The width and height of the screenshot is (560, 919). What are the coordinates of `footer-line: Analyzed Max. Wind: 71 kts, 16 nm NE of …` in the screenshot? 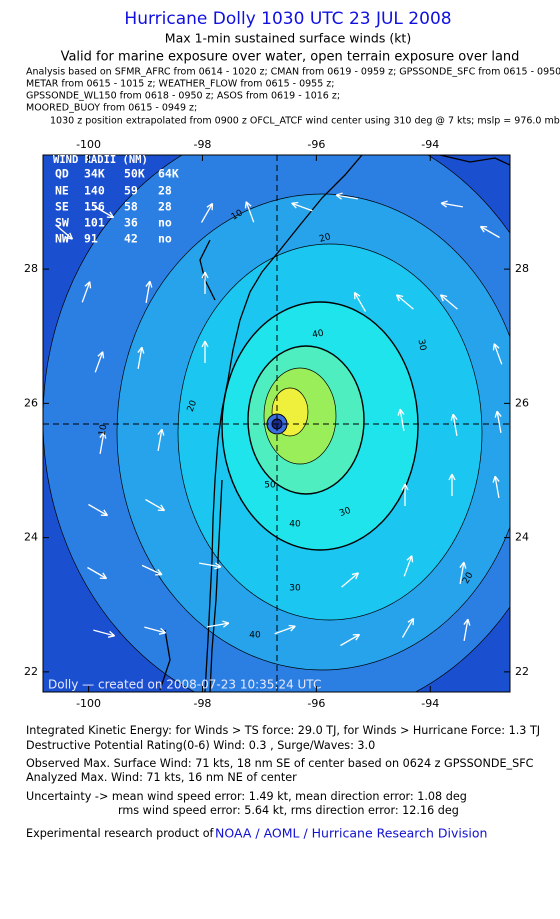 It's located at (161, 777).